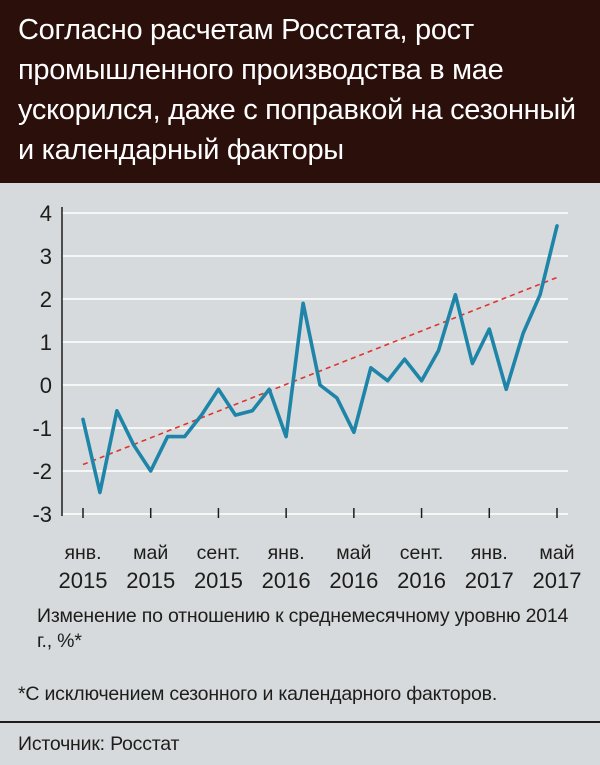 The image size is (600, 765). What do you see at coordinates (42, 428) in the screenshot?
I see `y-tick-label: -1` at bounding box center [42, 428].